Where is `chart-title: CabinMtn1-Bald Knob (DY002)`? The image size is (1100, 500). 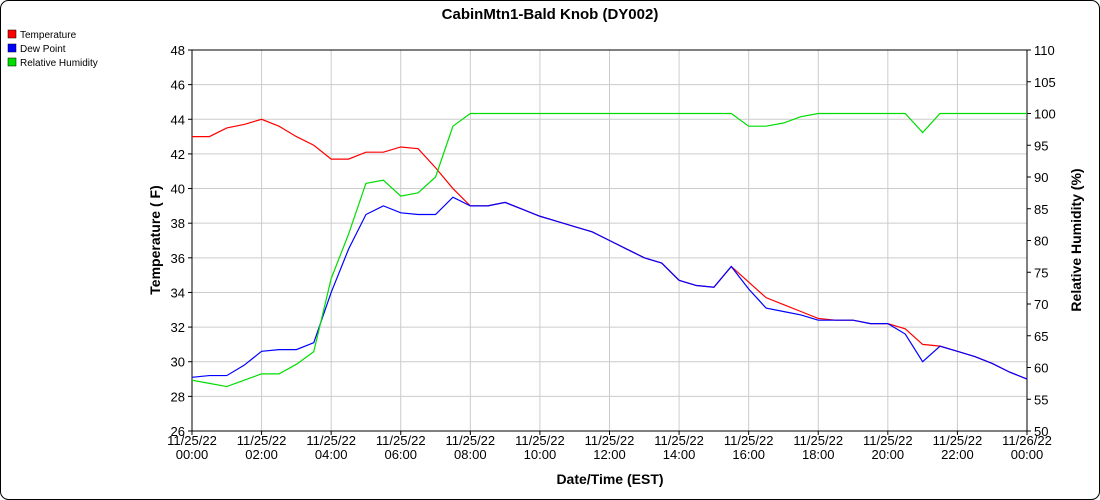 chart-title: CabinMtn1-Bald Knob (DY002) is located at coordinates (550, 14).